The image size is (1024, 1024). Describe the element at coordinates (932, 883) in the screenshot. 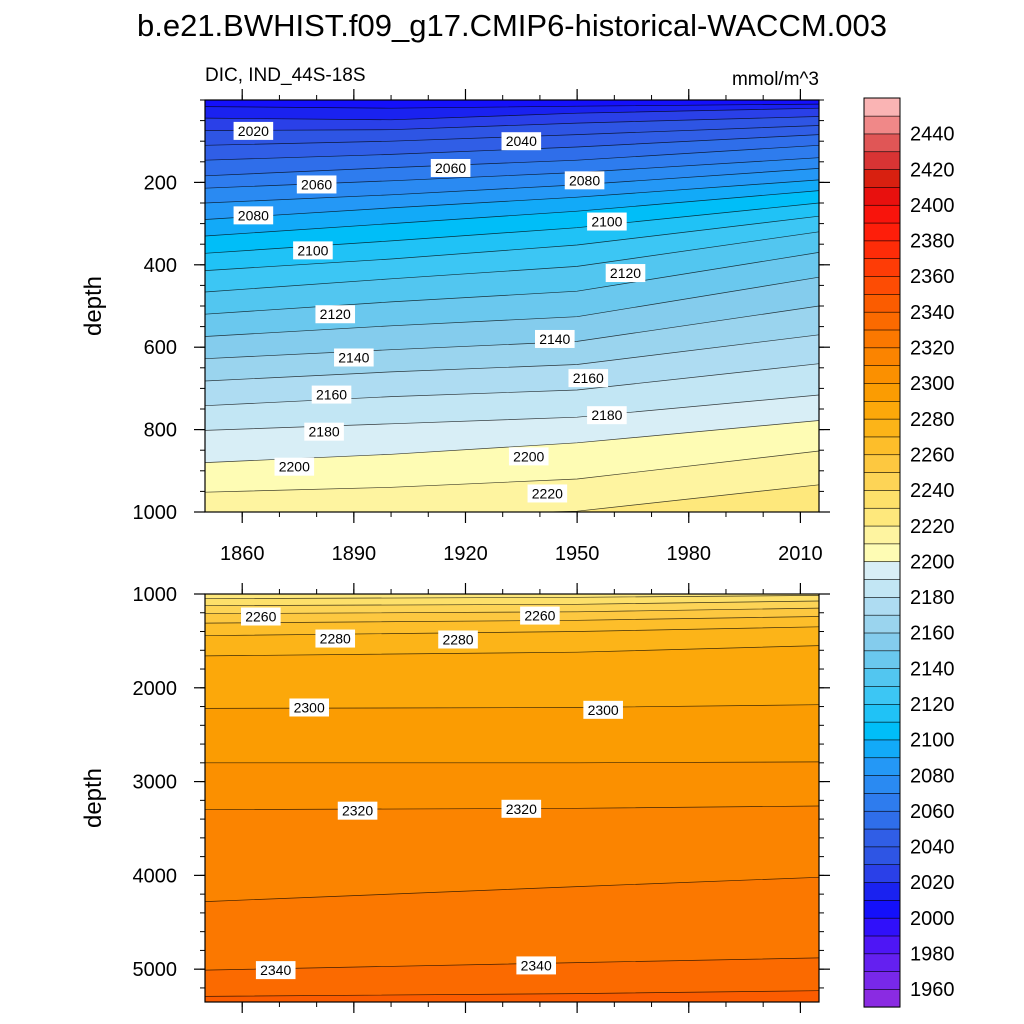

I see `colorbar-tick-label: 2020` at that location.